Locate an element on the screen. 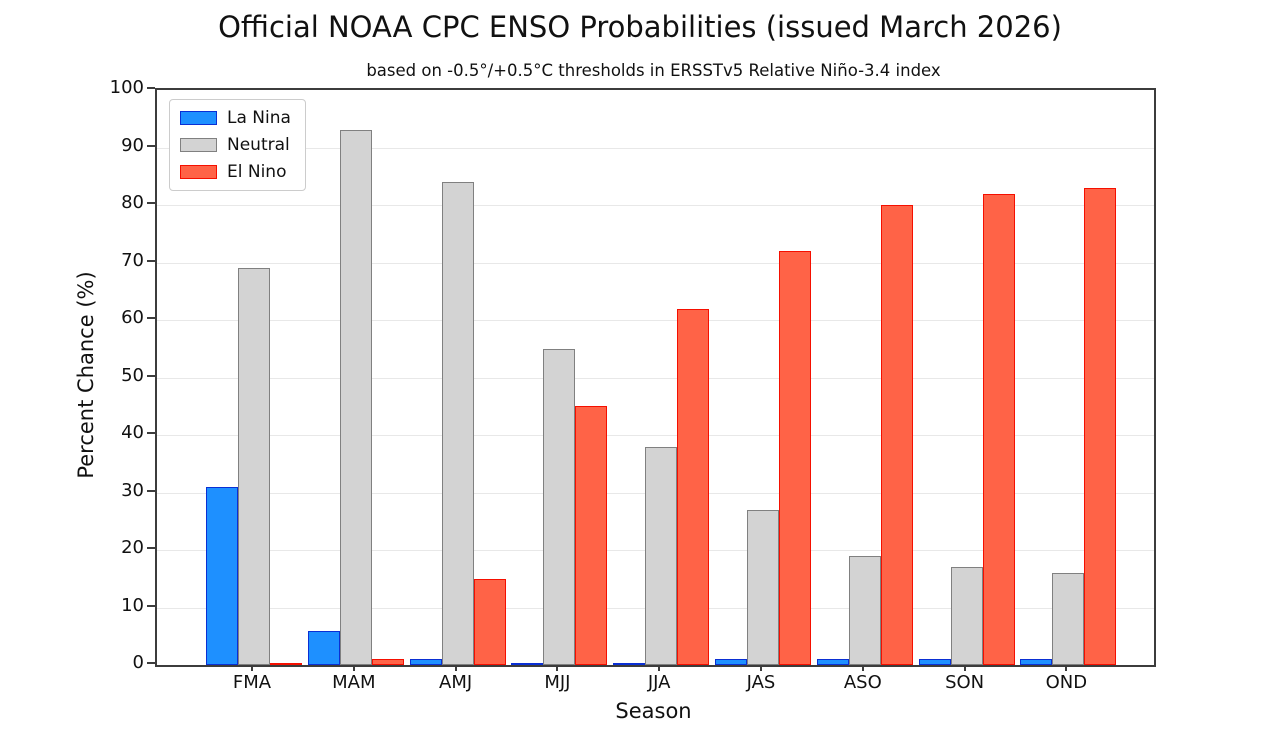  bar-jas-neutral is located at coordinates (763, 587).